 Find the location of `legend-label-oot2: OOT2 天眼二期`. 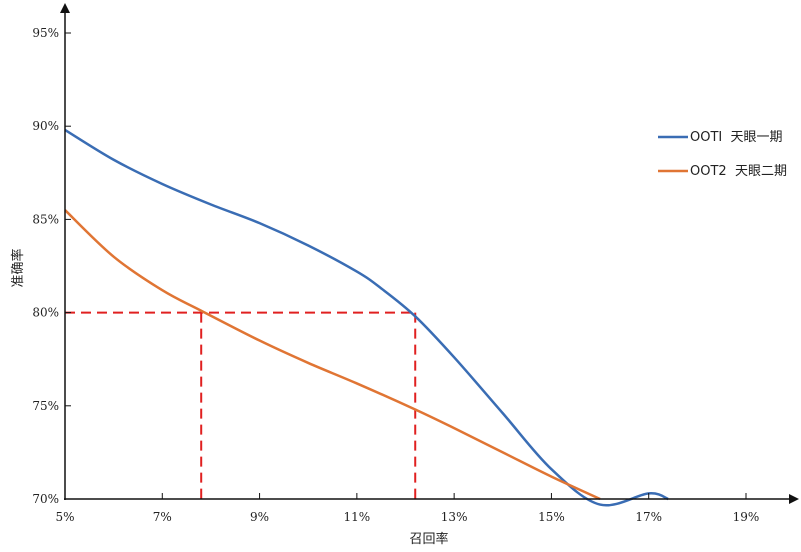

legend-label-oot2: OOT2 天眼二期 is located at coordinates (738, 171).